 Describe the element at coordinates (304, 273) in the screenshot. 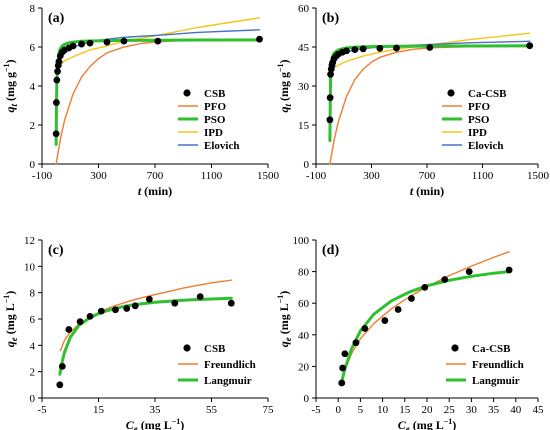

I see `y-tick-label: 80` at that location.